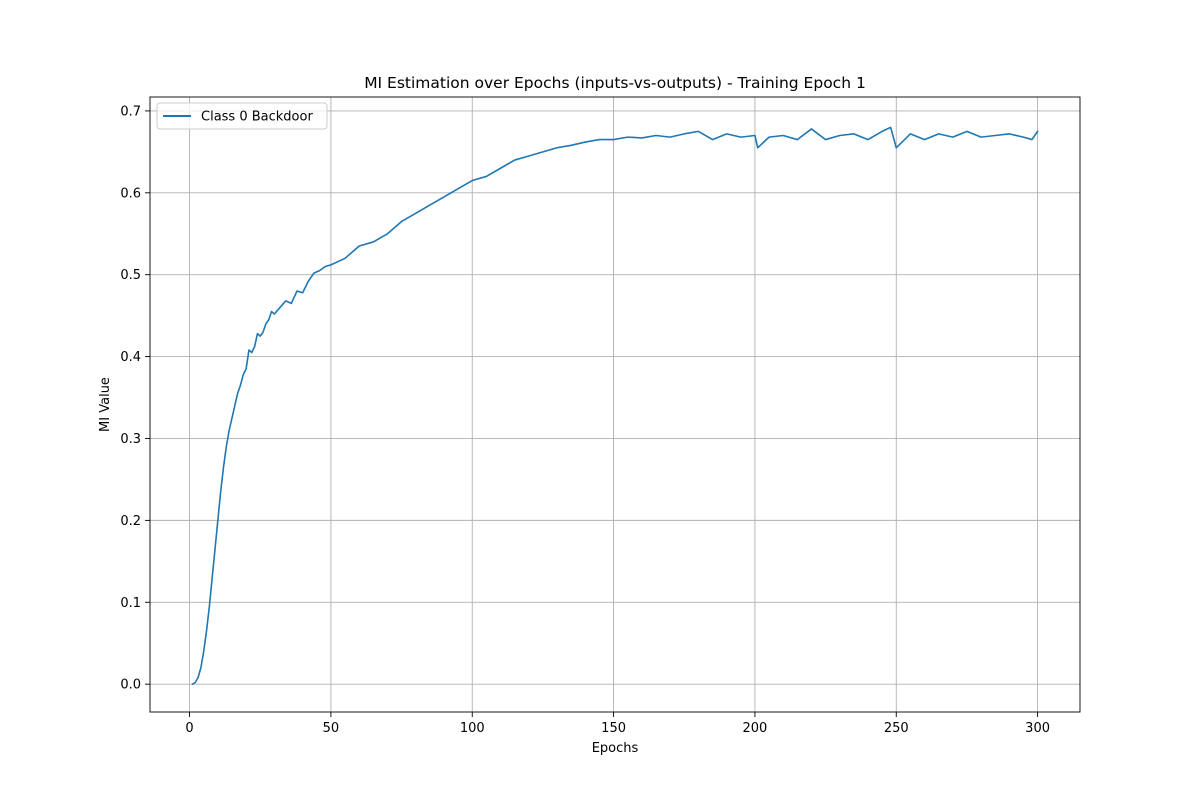 The image size is (1200, 800). What do you see at coordinates (130, 357) in the screenshot?
I see `y-tick-label: 0.4` at bounding box center [130, 357].